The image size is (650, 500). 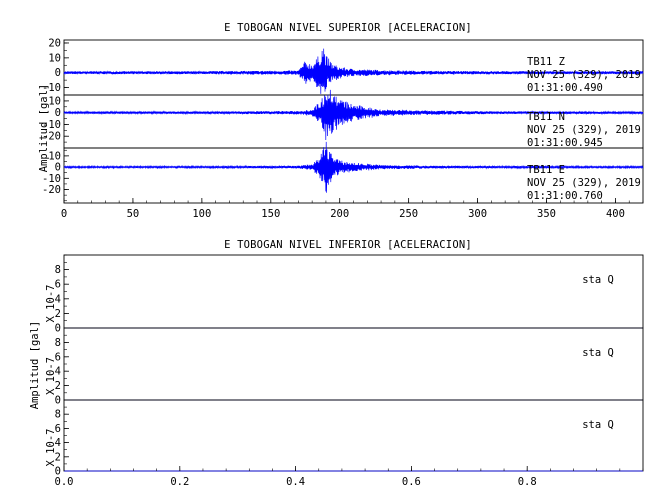 What do you see at coordinates (546, 117) in the screenshot?
I see `station-label: TB11 N` at bounding box center [546, 117].